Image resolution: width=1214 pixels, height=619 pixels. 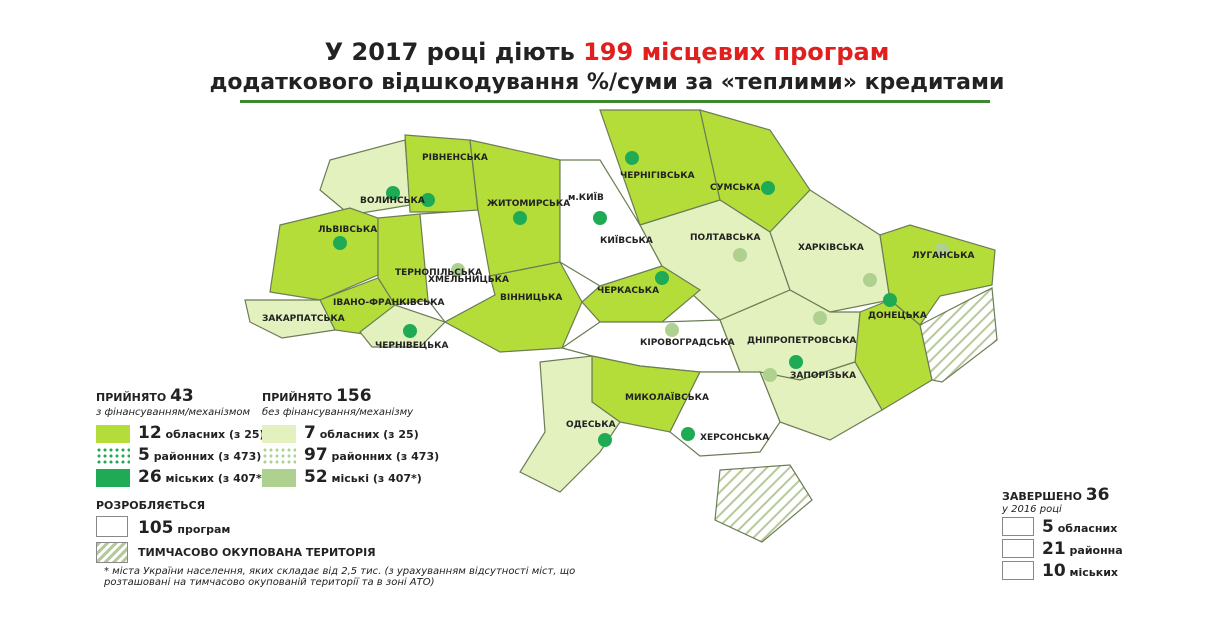 What do you see at coordinates (897, 316) in the screenshot?
I see `region-label: ДОНЕЦЬКА` at bounding box center [897, 316].